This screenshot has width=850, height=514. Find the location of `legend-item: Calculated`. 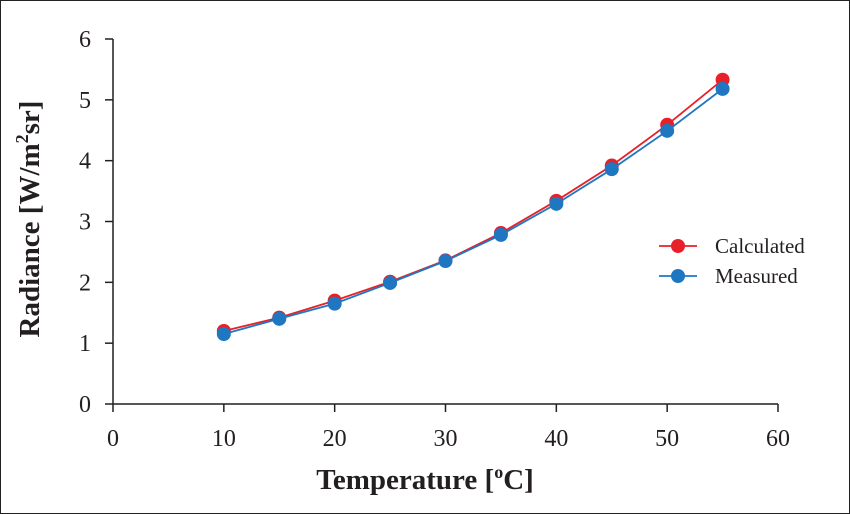

legend-item: Calculated is located at coordinates (732, 246).